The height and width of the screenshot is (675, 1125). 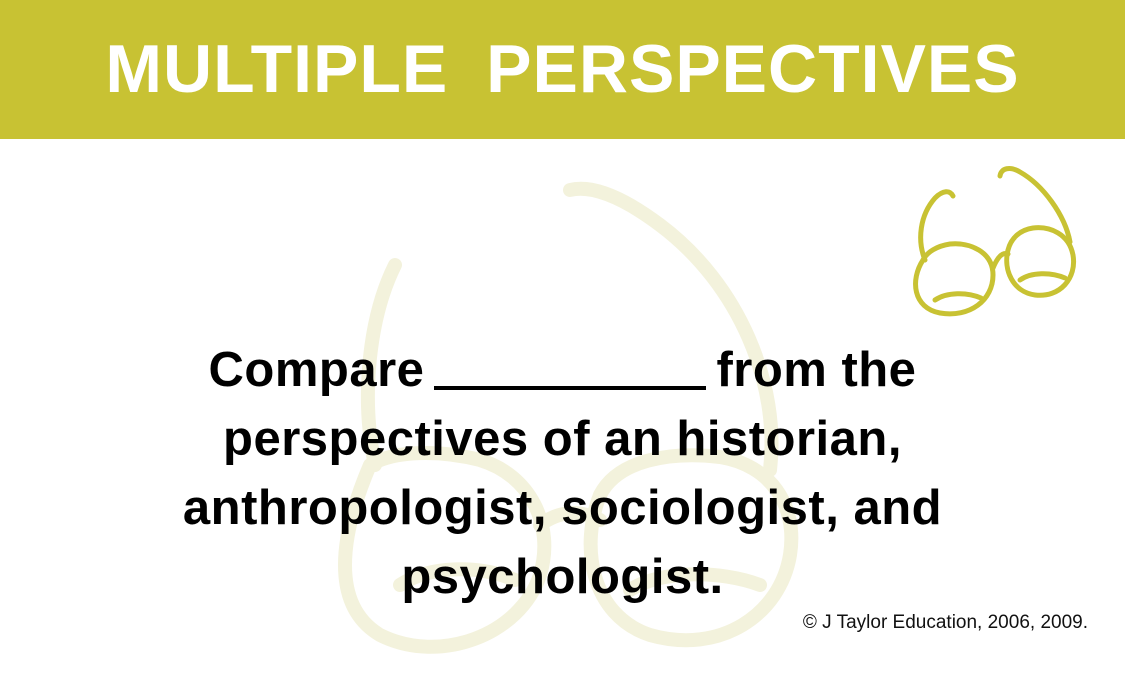 I want to click on copyright-notice: © J Taylor Education, 2006, 2009., so click(x=945, y=622).